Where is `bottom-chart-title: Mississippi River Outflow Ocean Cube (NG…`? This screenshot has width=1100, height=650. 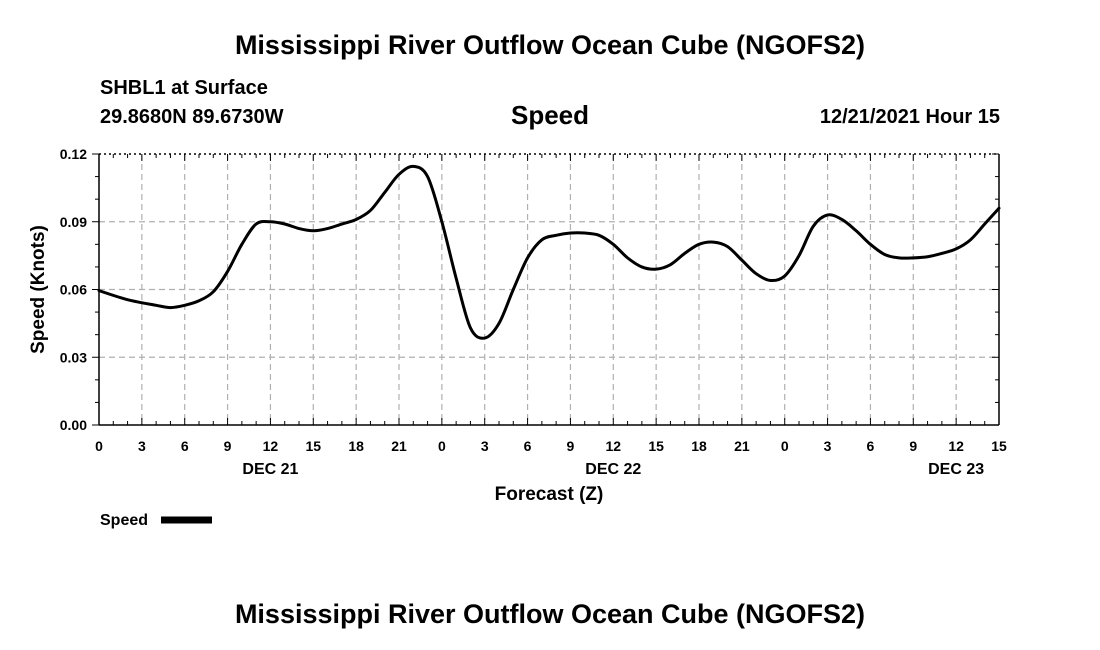 bottom-chart-title: Mississippi River Outflow Ocean Cube (NG… is located at coordinates (550, 614).